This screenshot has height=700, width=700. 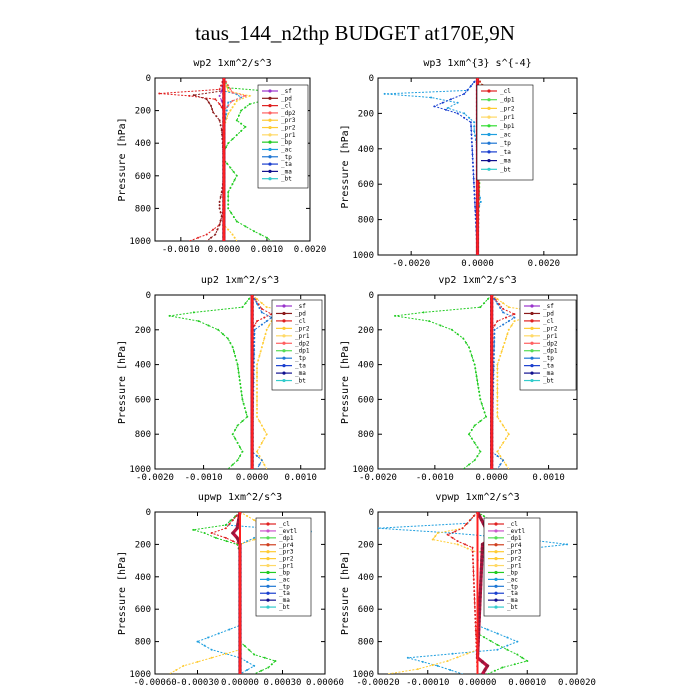 I want to click on legend-label: _tp, so click(x=505, y=143).